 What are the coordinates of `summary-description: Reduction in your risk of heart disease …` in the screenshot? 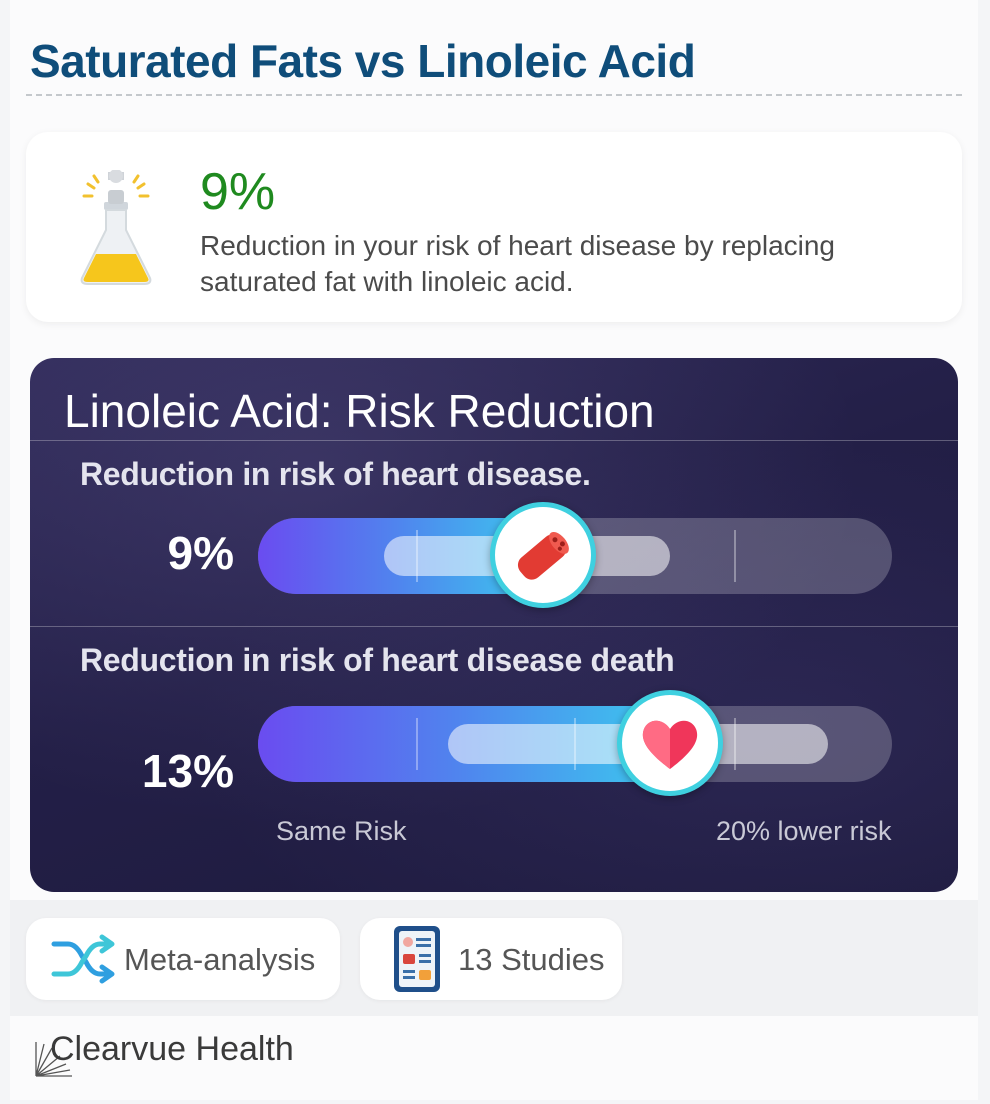 It's located at (518, 263).